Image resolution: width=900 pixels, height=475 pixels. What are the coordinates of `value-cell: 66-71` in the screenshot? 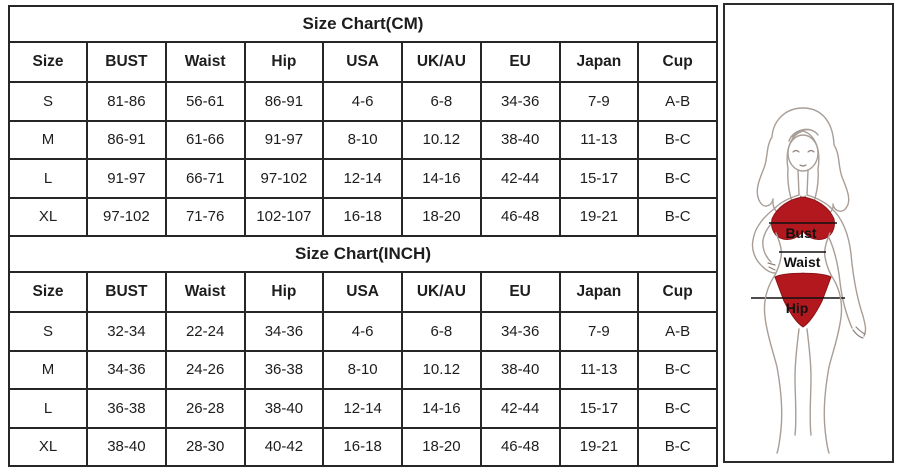 It's located at (205, 178).